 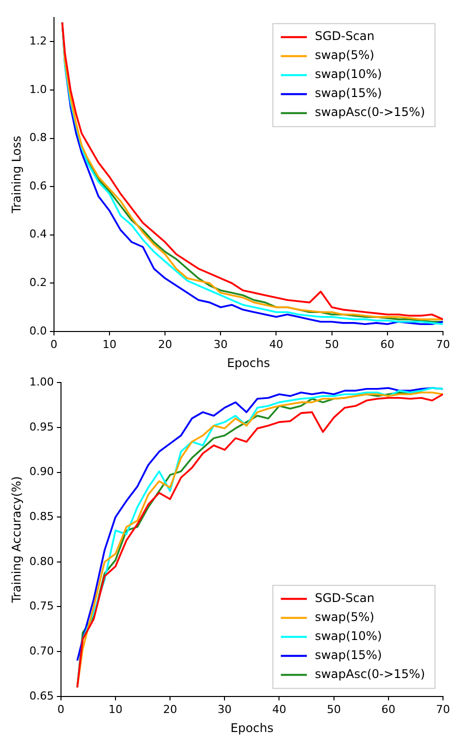 I want to click on y-tick-label: 0.90, so click(x=41, y=471).